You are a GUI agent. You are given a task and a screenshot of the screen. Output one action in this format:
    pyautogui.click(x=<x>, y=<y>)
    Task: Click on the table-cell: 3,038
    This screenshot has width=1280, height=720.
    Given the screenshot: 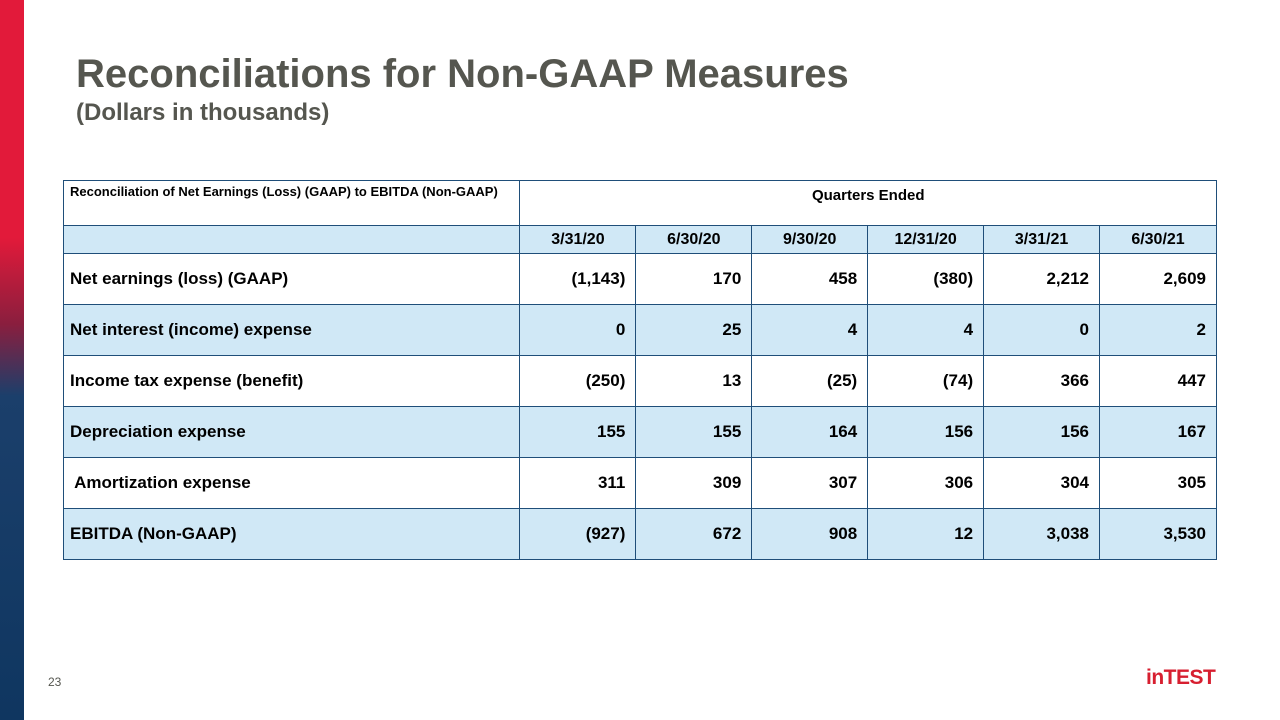 What is the action you would take?
    pyautogui.click(x=1042, y=534)
    